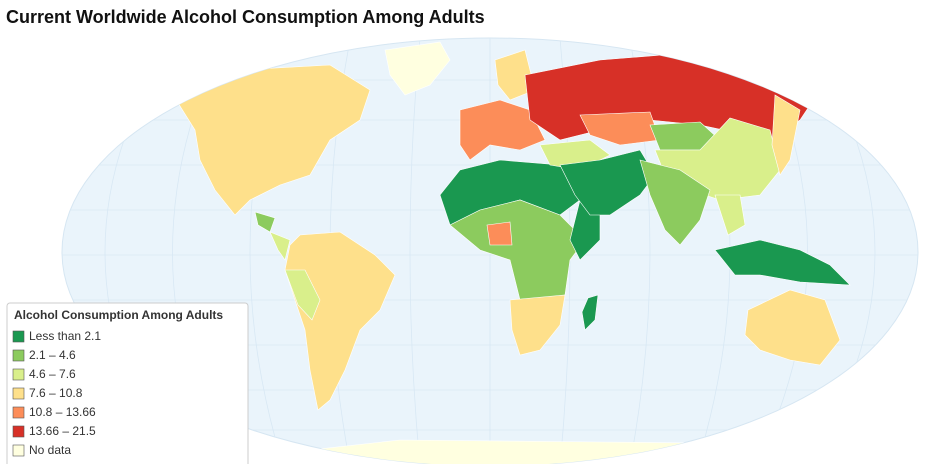 Image resolution: width=951 pixels, height=464 pixels. What do you see at coordinates (280, 246) in the screenshot?
I see `central-america-south` at bounding box center [280, 246].